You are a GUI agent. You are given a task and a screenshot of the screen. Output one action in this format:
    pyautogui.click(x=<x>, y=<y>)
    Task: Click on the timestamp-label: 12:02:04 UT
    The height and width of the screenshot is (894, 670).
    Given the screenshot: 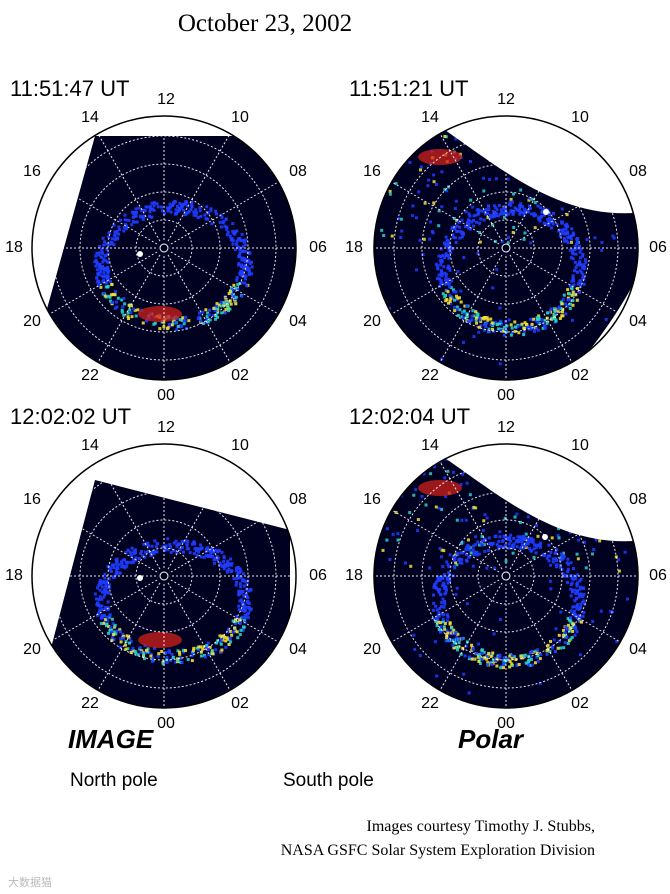 What is the action you would take?
    pyautogui.click(x=410, y=416)
    